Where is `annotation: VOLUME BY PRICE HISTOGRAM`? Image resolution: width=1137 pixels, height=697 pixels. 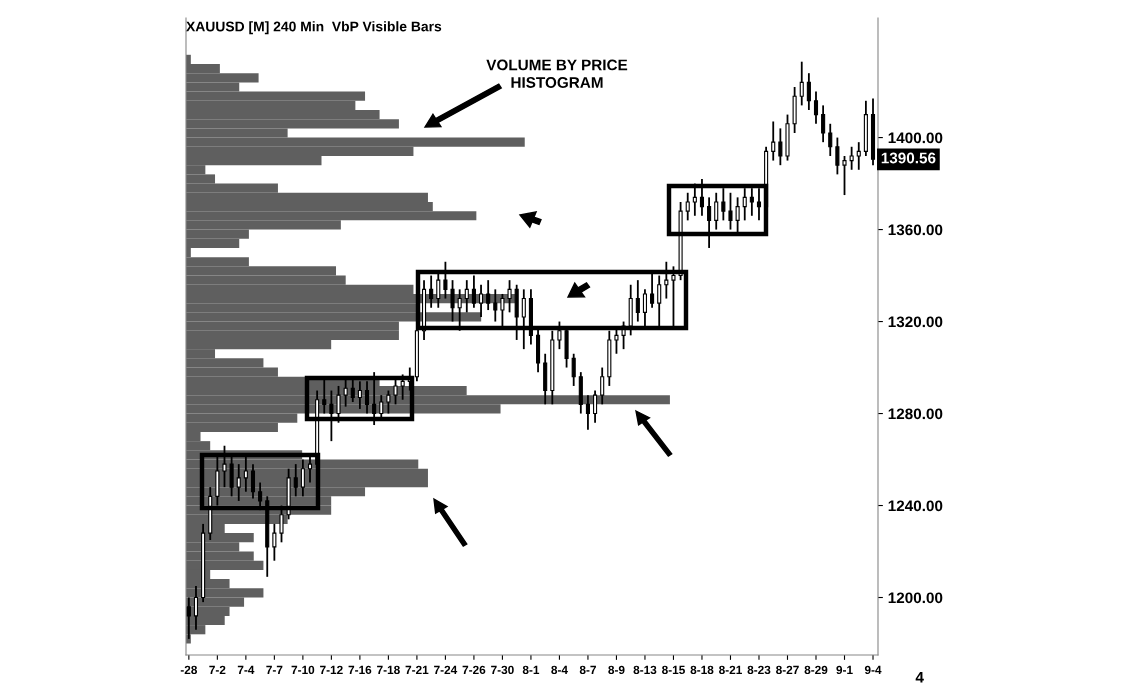 annotation: VOLUME BY PRICE HISTOGRAM is located at coordinates (557, 73).